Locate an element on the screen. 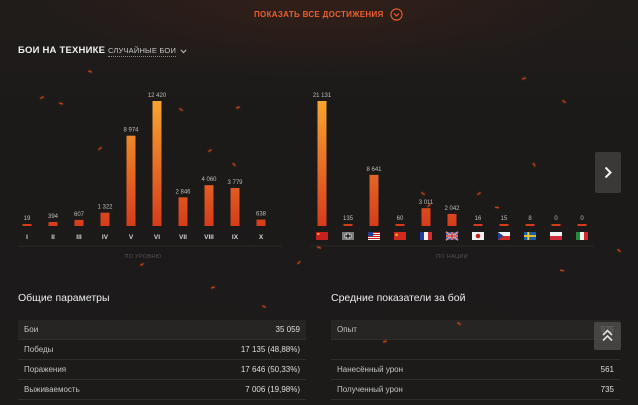 The width and height of the screenshot is (638, 405). stat-row-survival: Выживаемость 7 006 (19,98%) is located at coordinates (162, 390).